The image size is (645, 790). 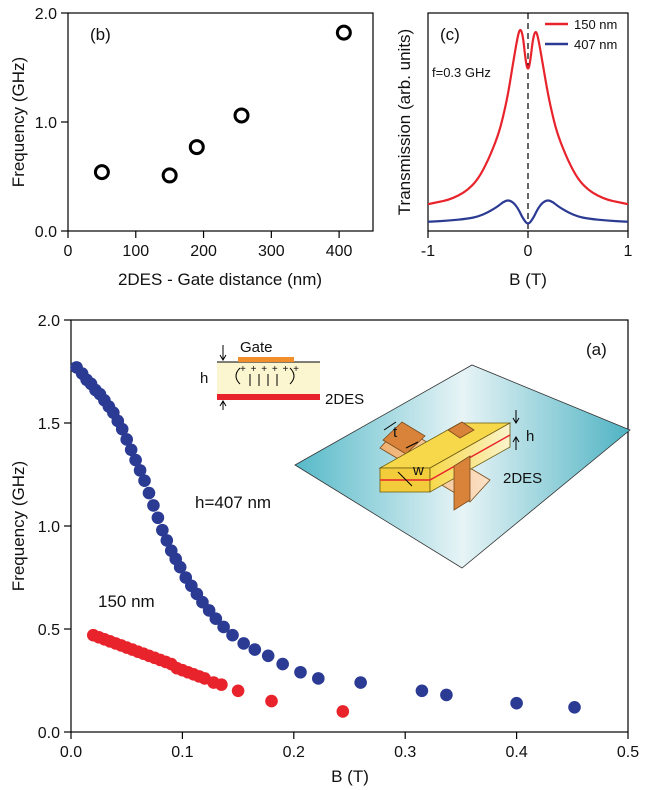 I want to click on panel-c-ylabel: Transmission (arb. units), so click(x=404, y=122).